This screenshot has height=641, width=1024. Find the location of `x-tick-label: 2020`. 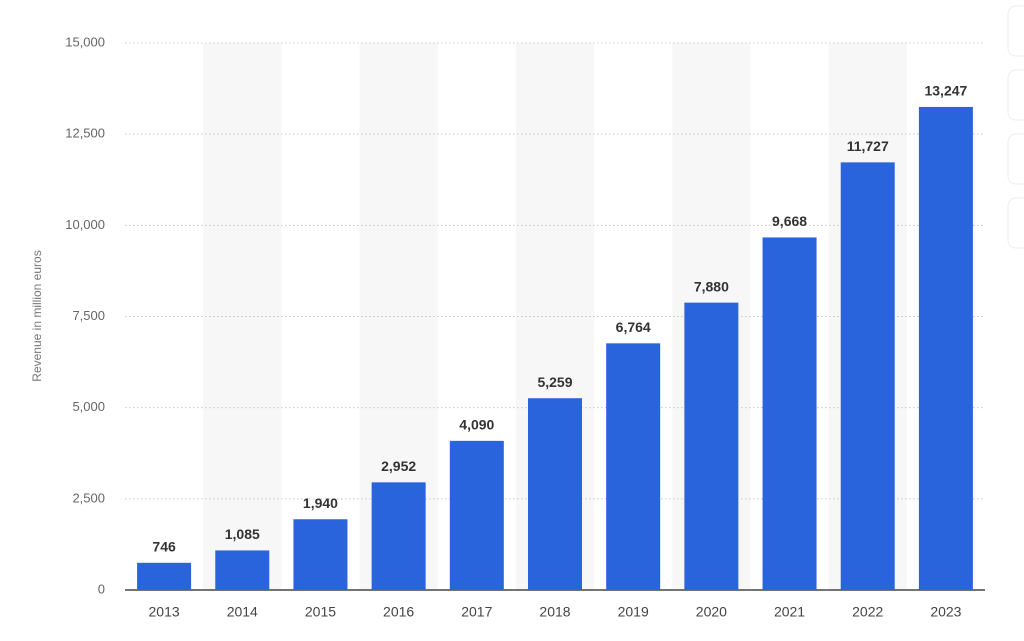

x-tick-label: 2020 is located at coordinates (711, 612).